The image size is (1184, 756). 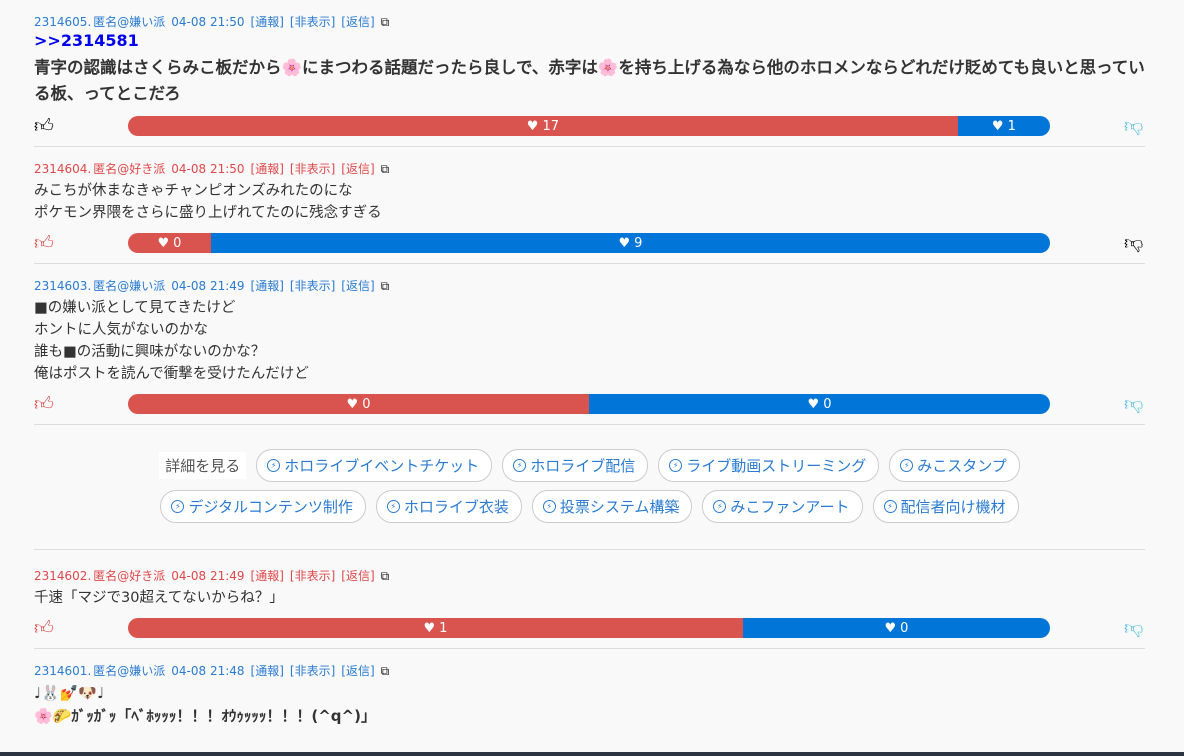 What do you see at coordinates (86, 40) in the screenshot?
I see `reply-anchor-link: >>2314581` at bounding box center [86, 40].